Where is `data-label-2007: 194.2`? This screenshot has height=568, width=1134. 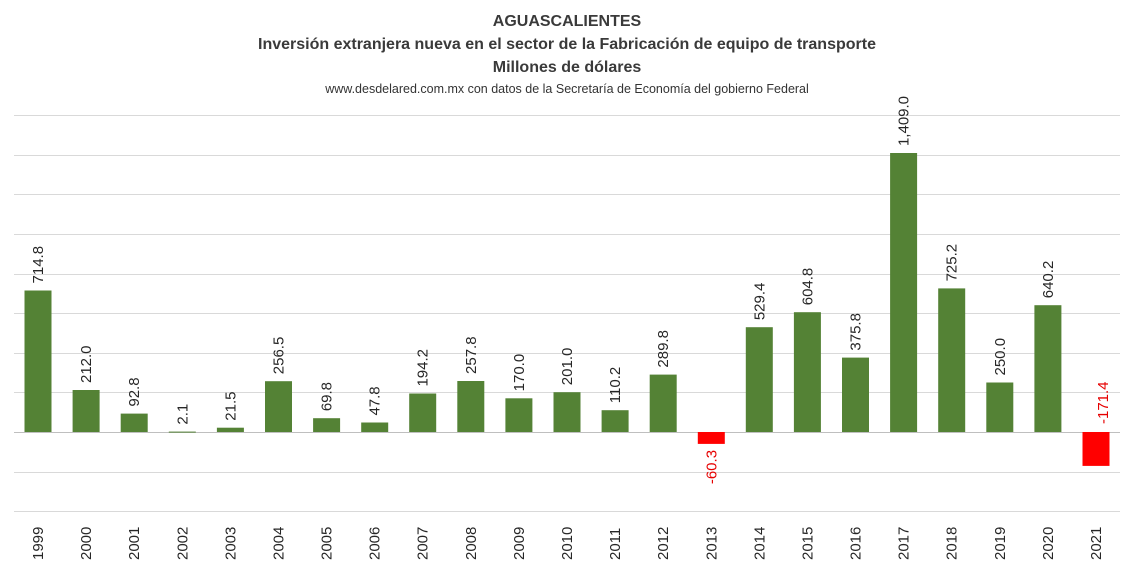
data-label-2007: 194.2 is located at coordinates (423, 368).